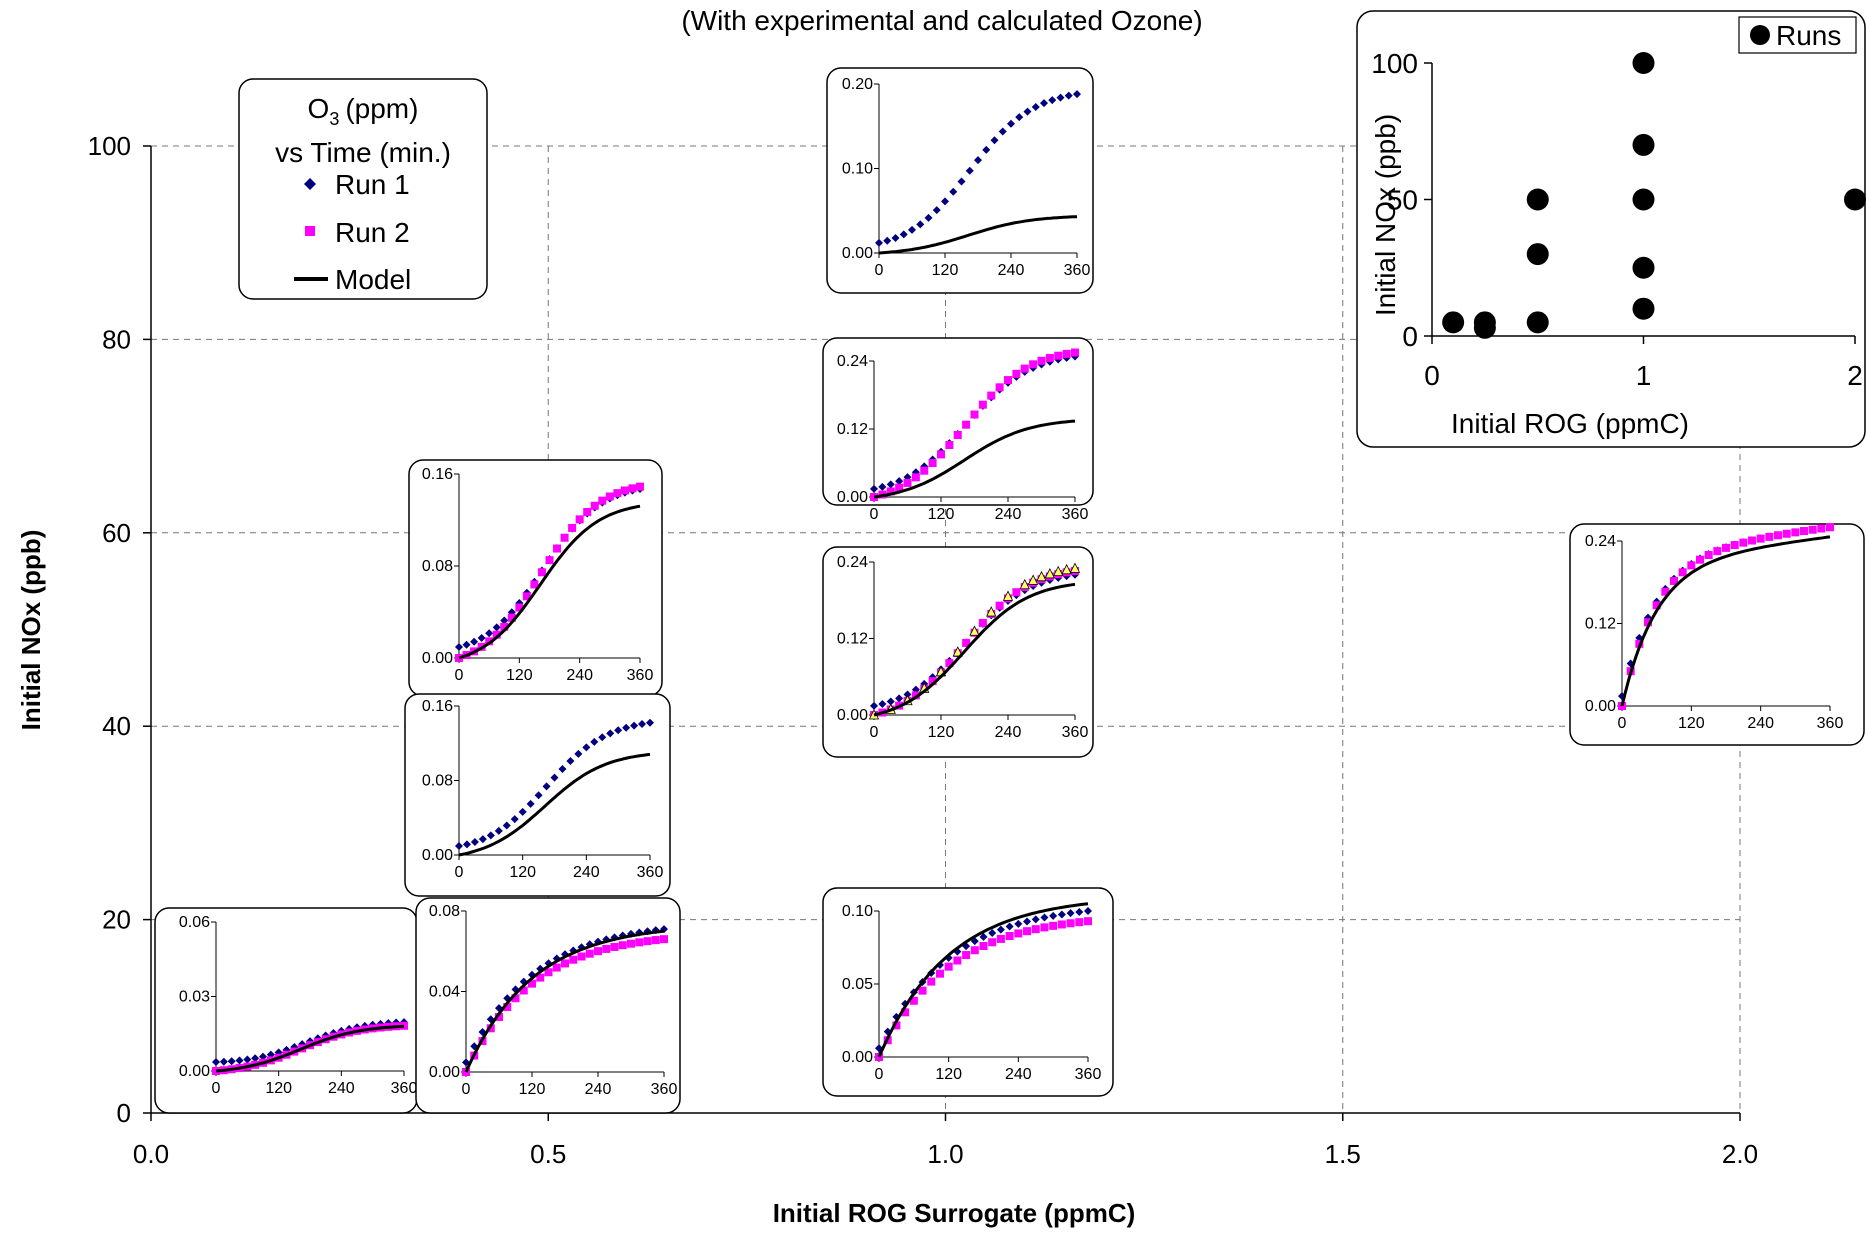  Describe the element at coordinates (960, 180) in the screenshot. I see `mini-chart-m8: 0 120 240 360 0.00 0.10 0.20` at that location.